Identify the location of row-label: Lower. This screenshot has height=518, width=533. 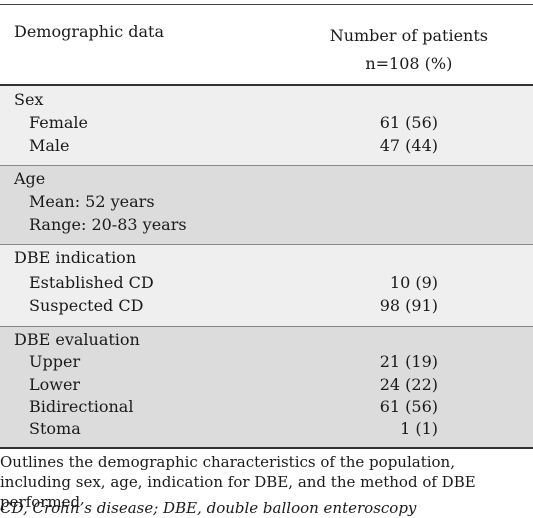
(55, 384).